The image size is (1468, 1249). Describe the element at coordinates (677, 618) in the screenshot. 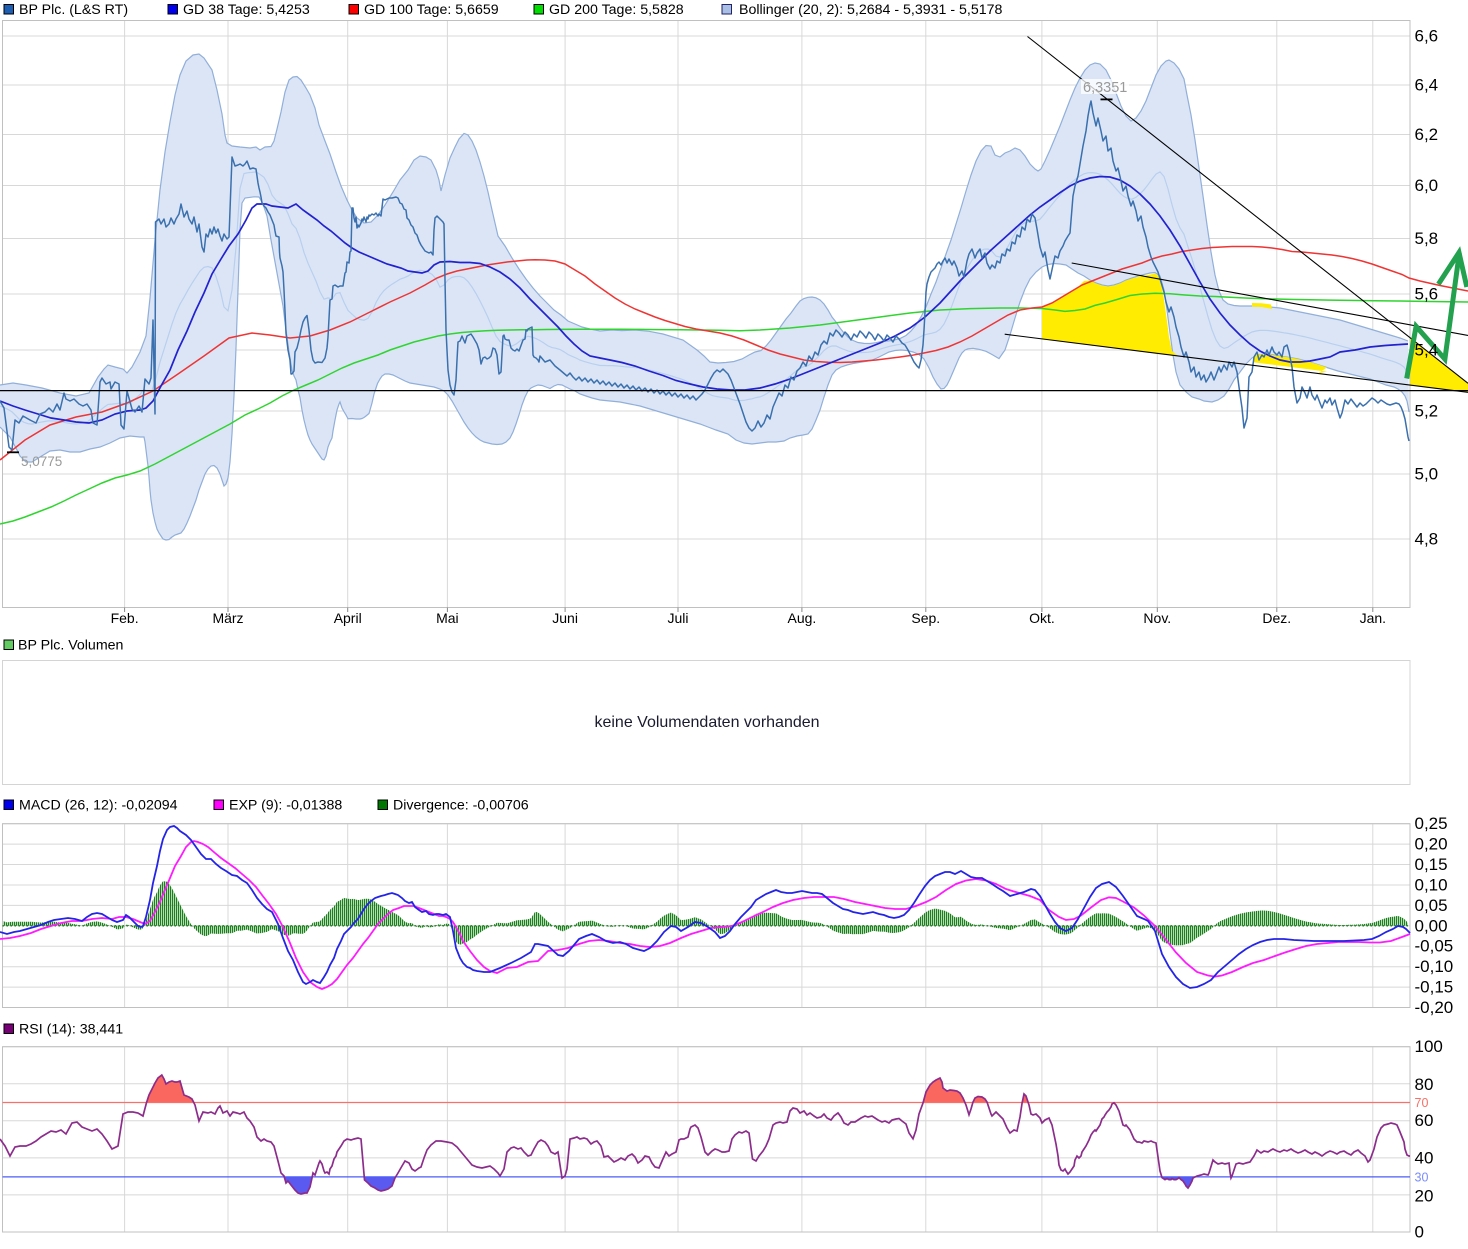

I see `svg-text: Juli` at that location.